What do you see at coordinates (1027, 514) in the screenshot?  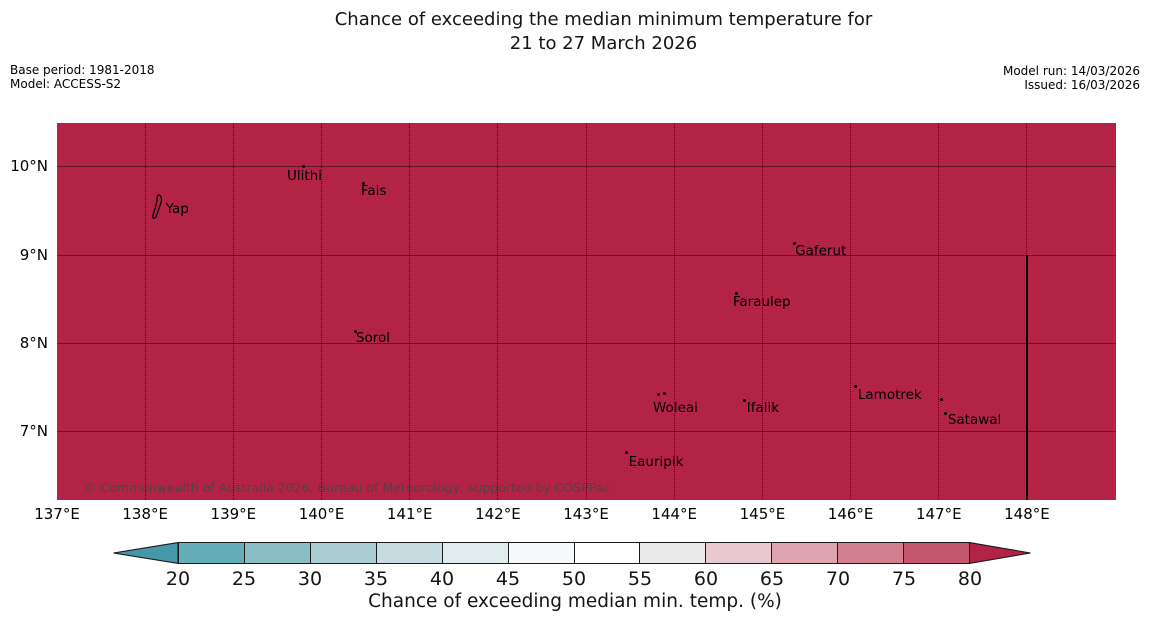 I see `lon-tick-148: 148°E` at bounding box center [1027, 514].